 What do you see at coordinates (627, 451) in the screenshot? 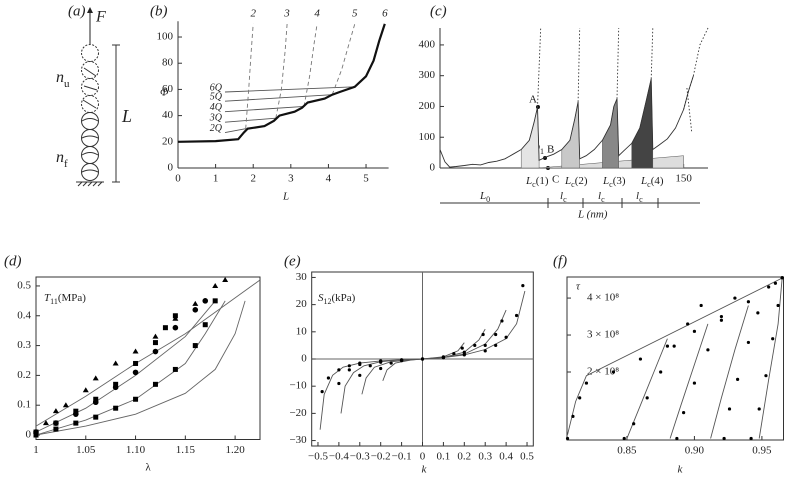
I see `x-tick-label: 0.85` at bounding box center [627, 451].